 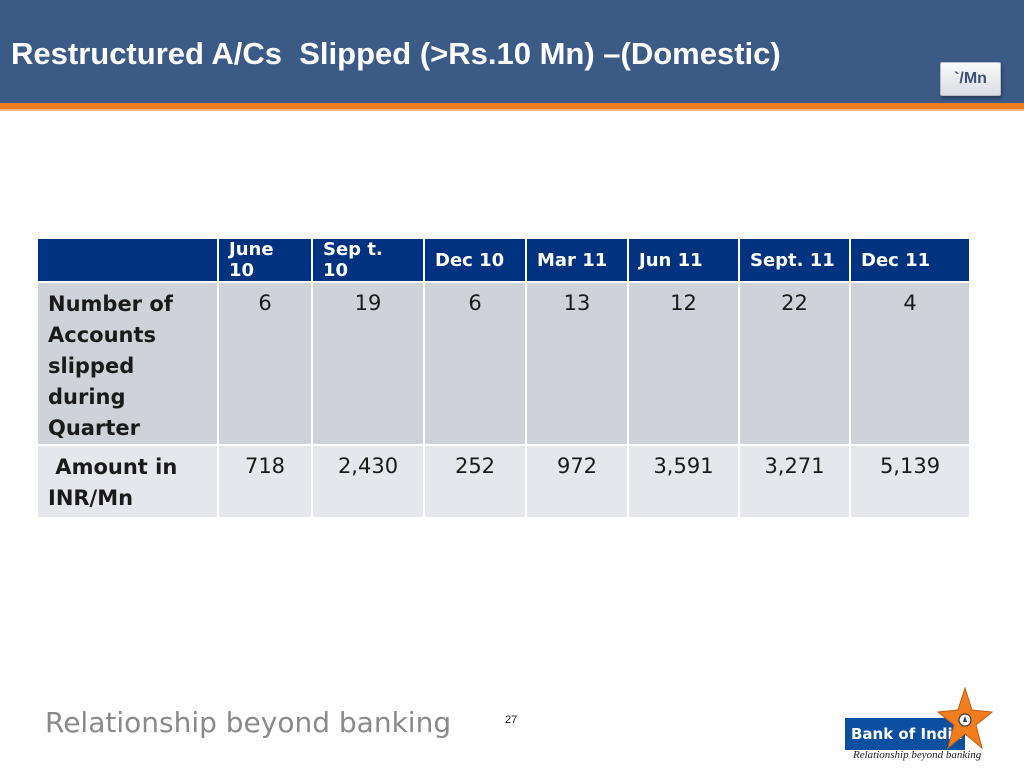 What do you see at coordinates (577, 481) in the screenshot?
I see `table-cell: 972` at bounding box center [577, 481].